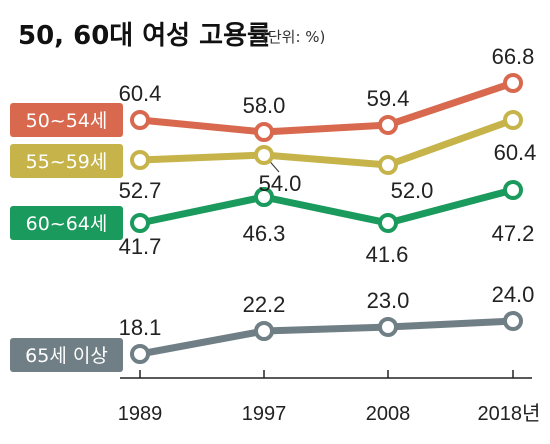 The width and height of the screenshot is (550, 444). I want to click on legend-label: 65세 이상, so click(66, 356).